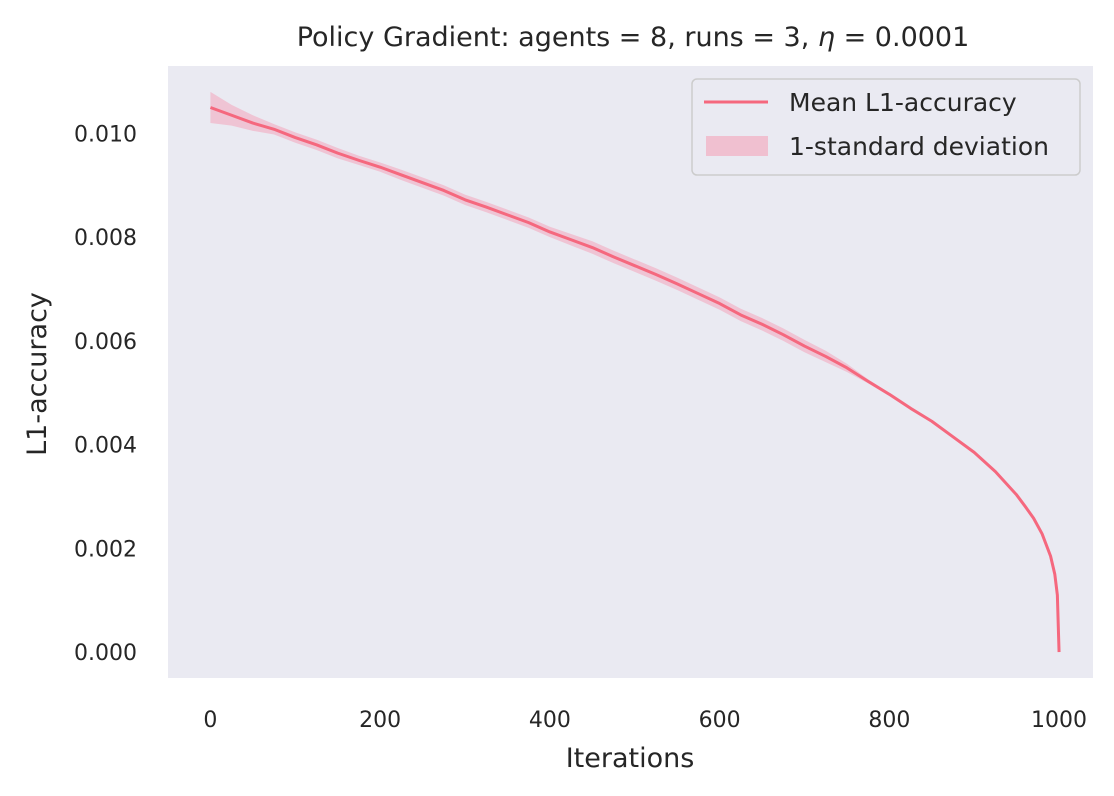 The width and height of the screenshot is (1114, 796). I want to click on legend: Mean L1-accuracy 1-standard deviation, so click(886, 127).